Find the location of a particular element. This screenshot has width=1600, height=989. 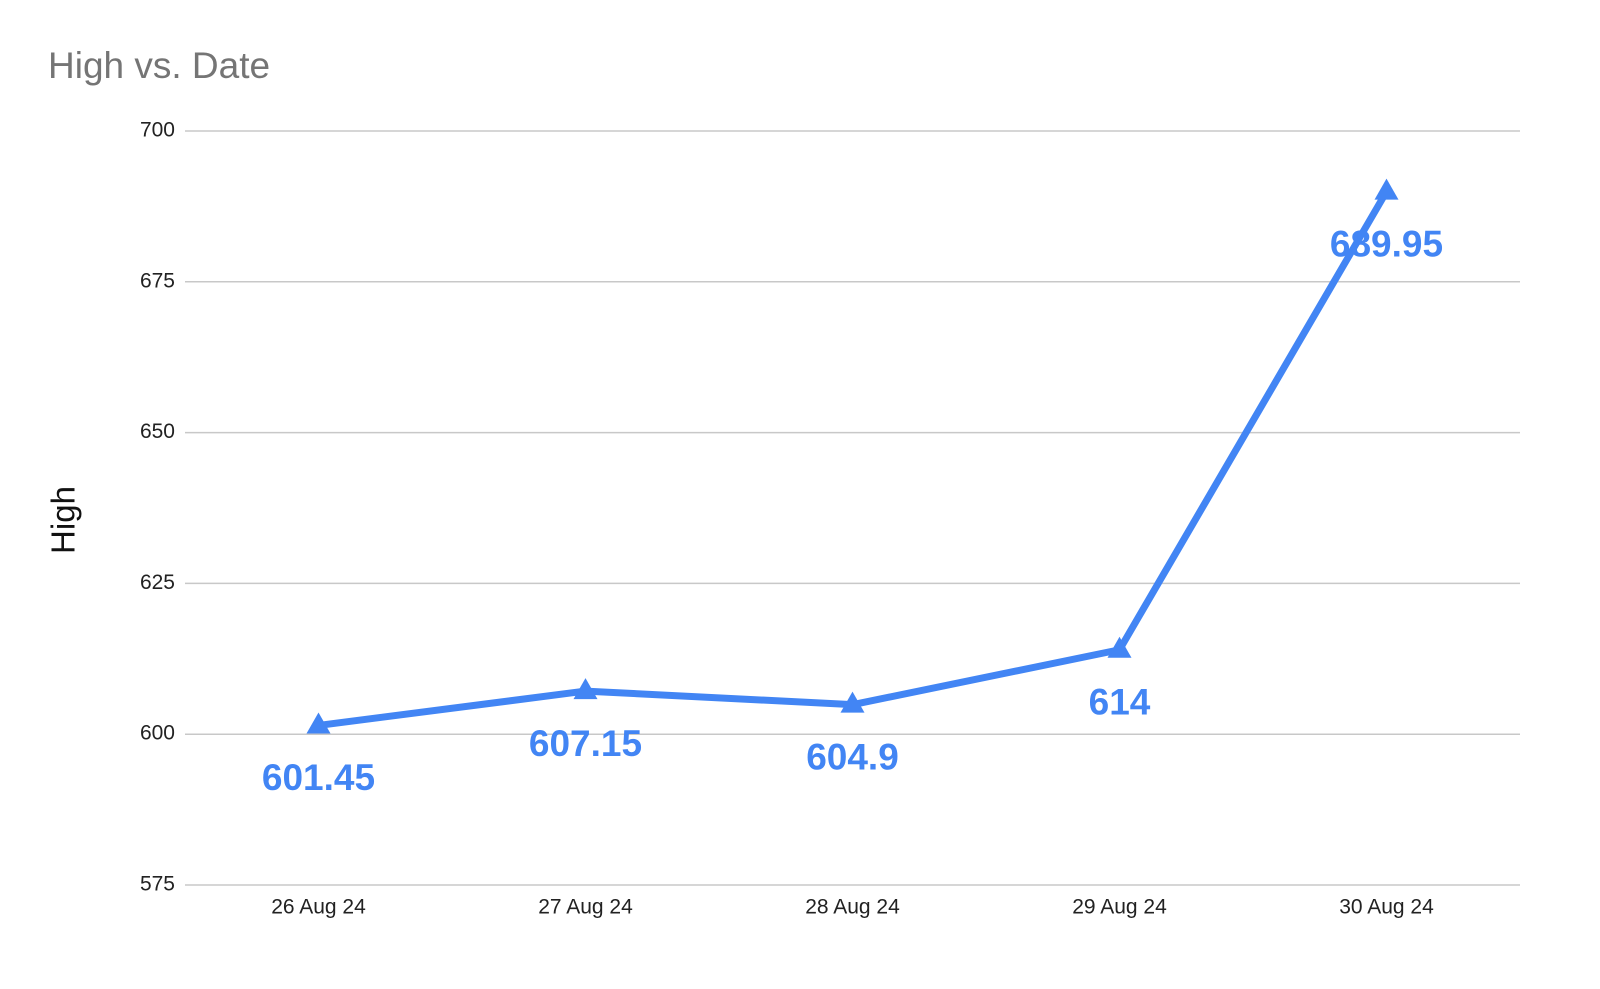

x-tick-label: 28 Aug 24 is located at coordinates (852, 907).